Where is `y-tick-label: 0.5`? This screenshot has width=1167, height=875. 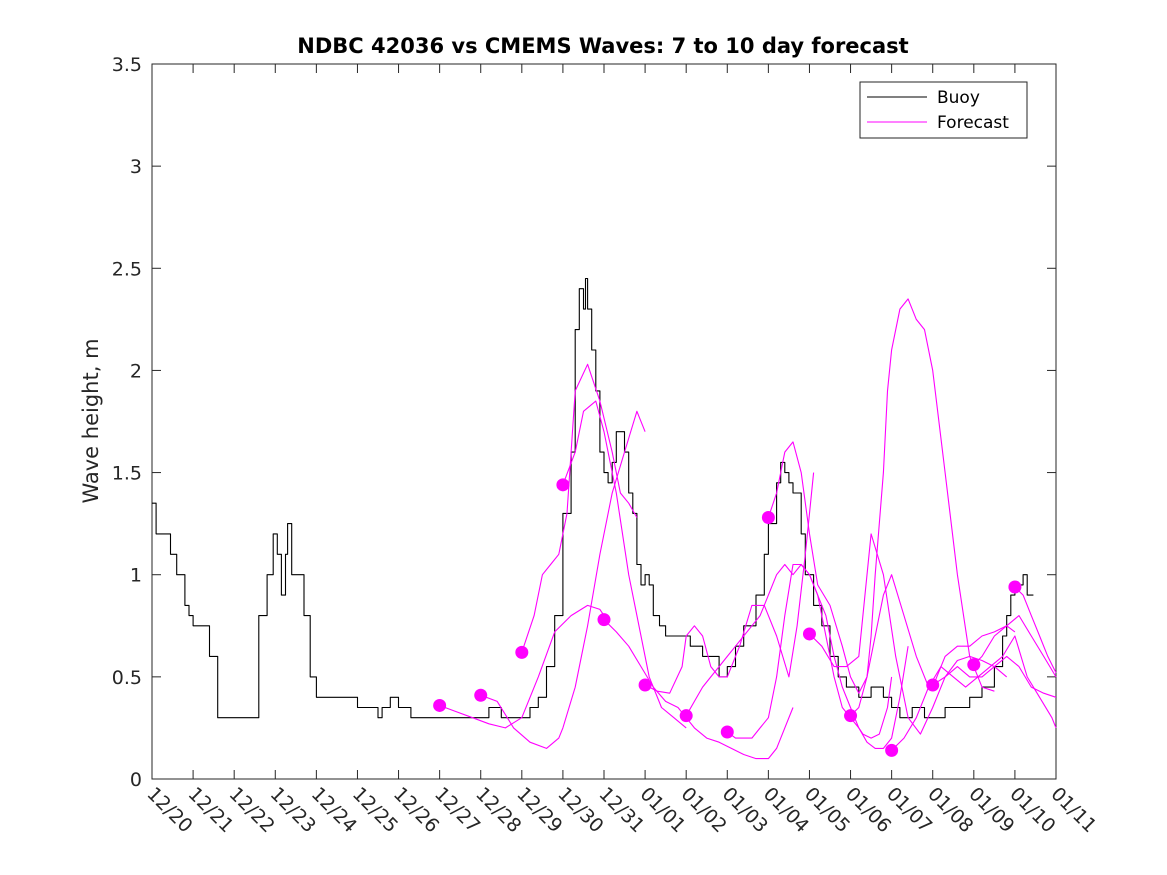 y-tick-label: 0.5 is located at coordinates (127, 678).